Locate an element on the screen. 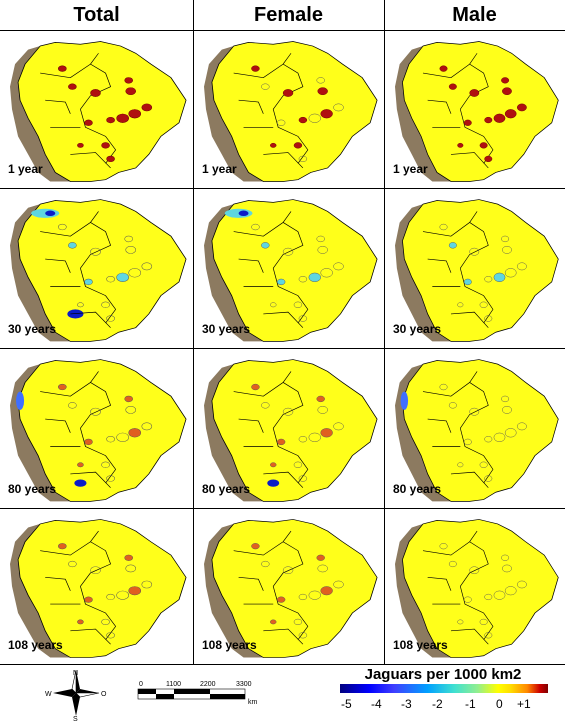 The image size is (565, 721). legend-tick: -4 is located at coordinates (376, 704).